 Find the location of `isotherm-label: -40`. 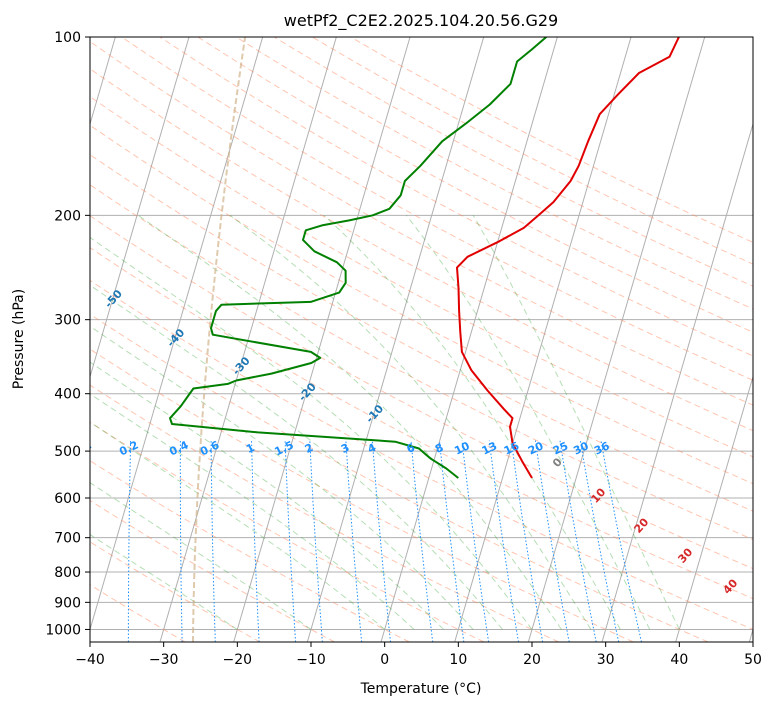

isotherm-label: -40 is located at coordinates (175, 338).